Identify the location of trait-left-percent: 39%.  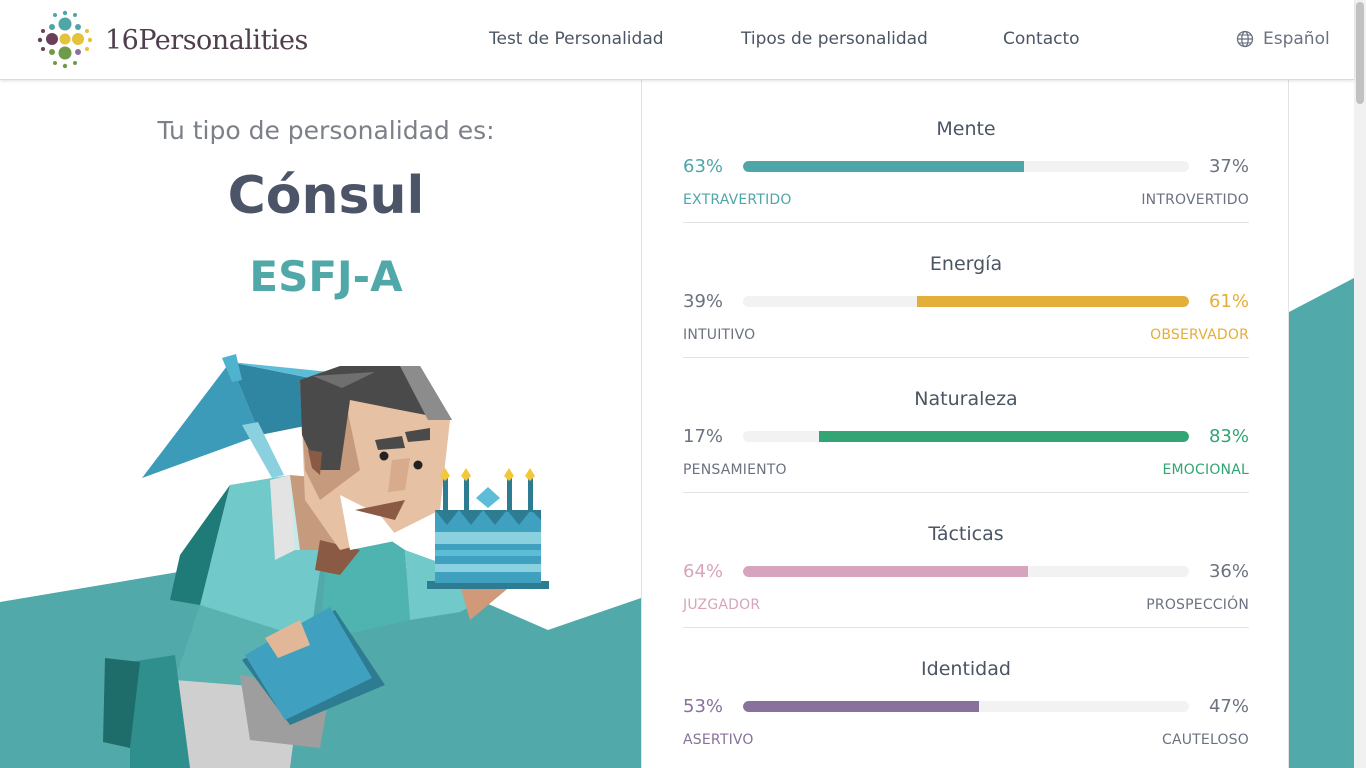
(703, 301).